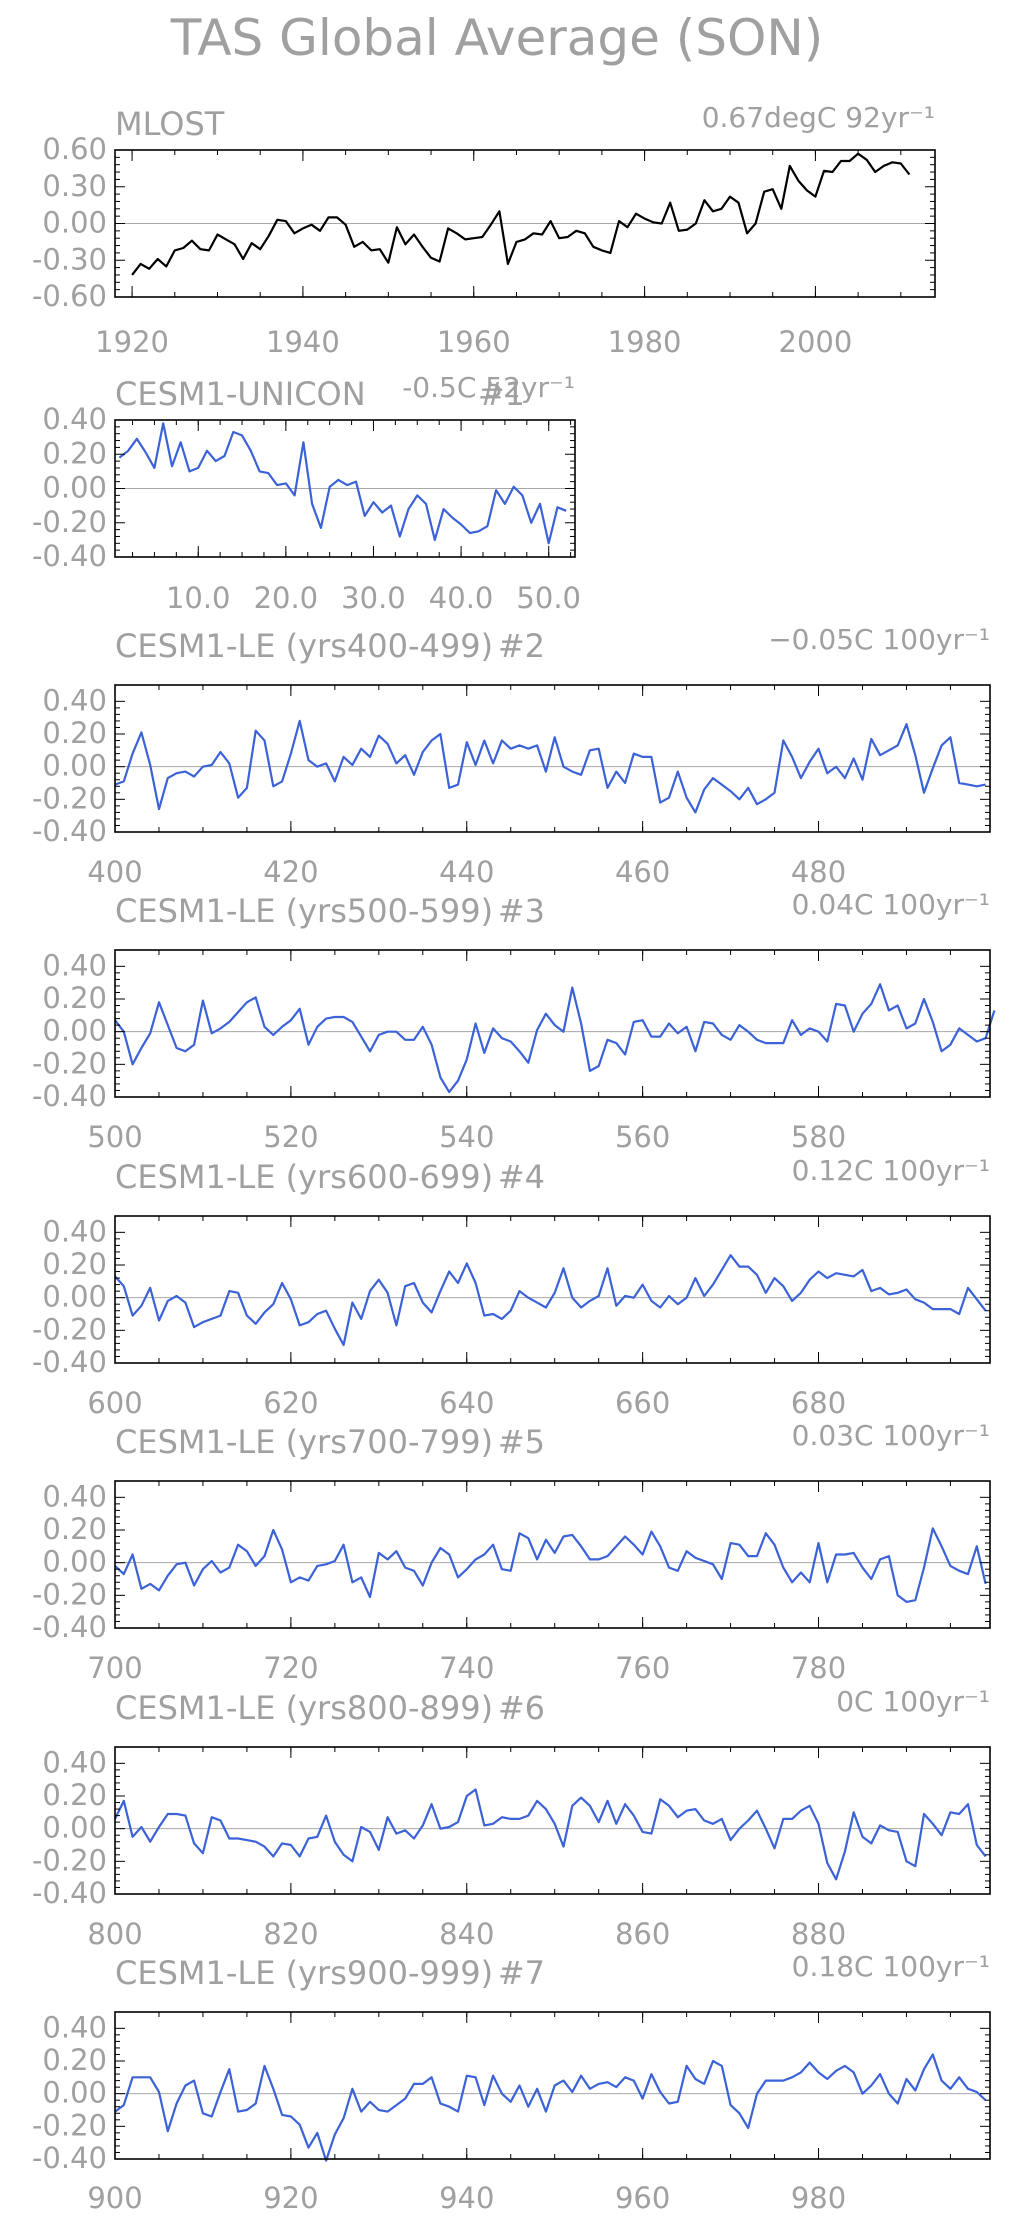  What do you see at coordinates (114, 1668) in the screenshot?
I see `x-tick-label: 700` at bounding box center [114, 1668].